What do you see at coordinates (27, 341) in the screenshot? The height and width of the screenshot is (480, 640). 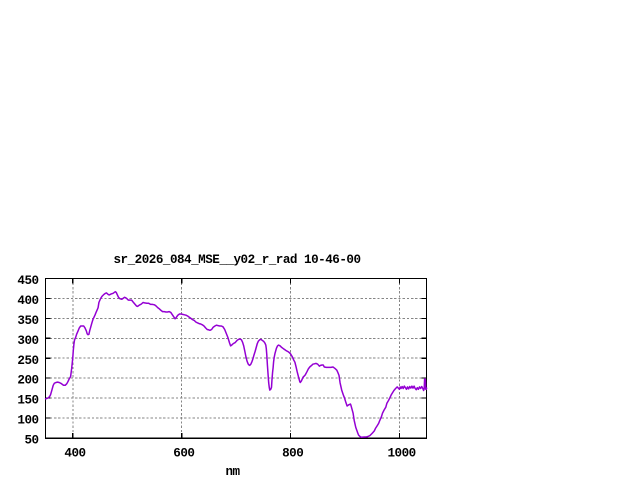 I see `svg-text: 300` at bounding box center [27, 341].